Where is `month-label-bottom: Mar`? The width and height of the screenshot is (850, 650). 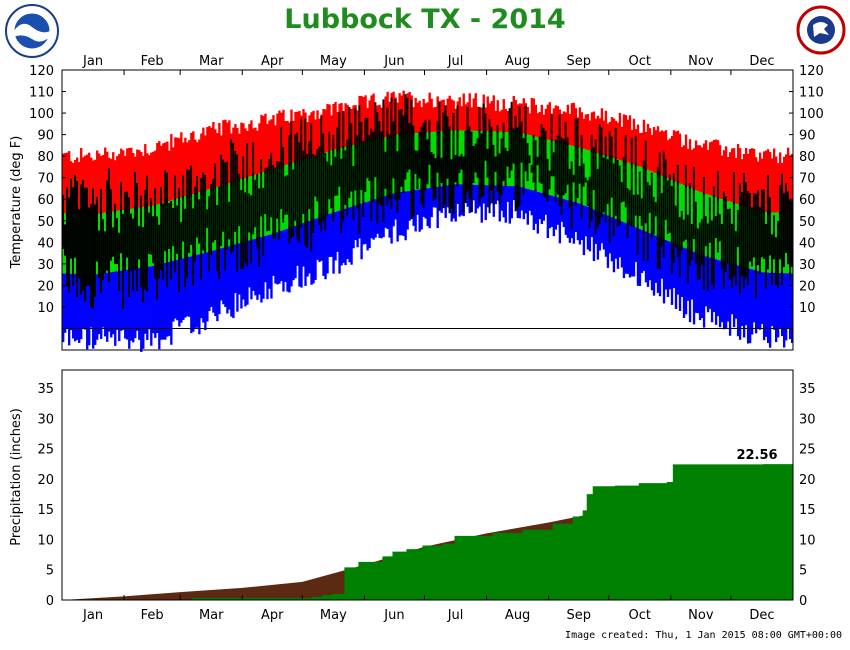 month-label-bottom: Mar is located at coordinates (211, 615).